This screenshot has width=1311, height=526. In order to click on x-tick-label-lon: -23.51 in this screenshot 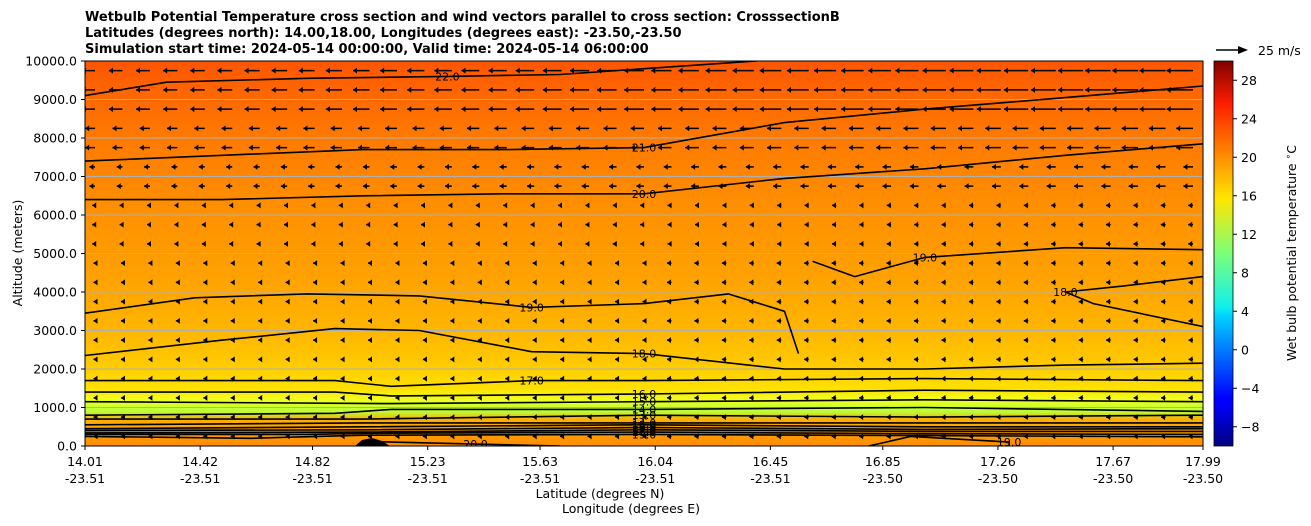, I will do `click(540, 478)`.